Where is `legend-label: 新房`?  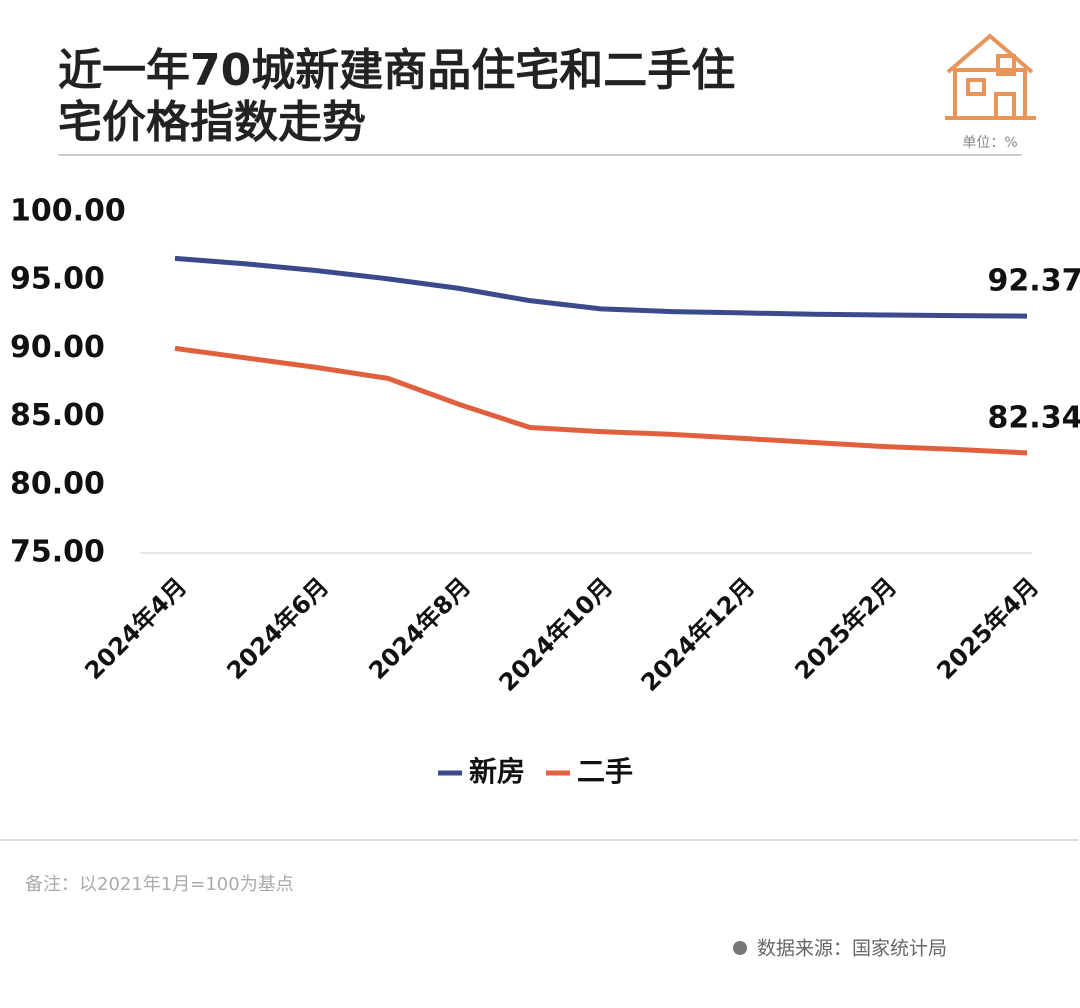
legend-label: 新房 is located at coordinates (497, 771).